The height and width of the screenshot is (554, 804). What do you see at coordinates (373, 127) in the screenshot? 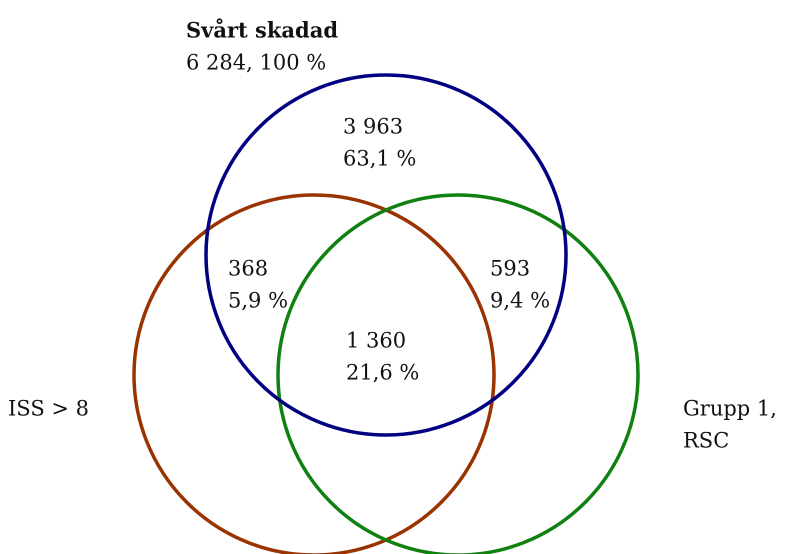
I see `region-count: 3 963` at bounding box center [373, 127].